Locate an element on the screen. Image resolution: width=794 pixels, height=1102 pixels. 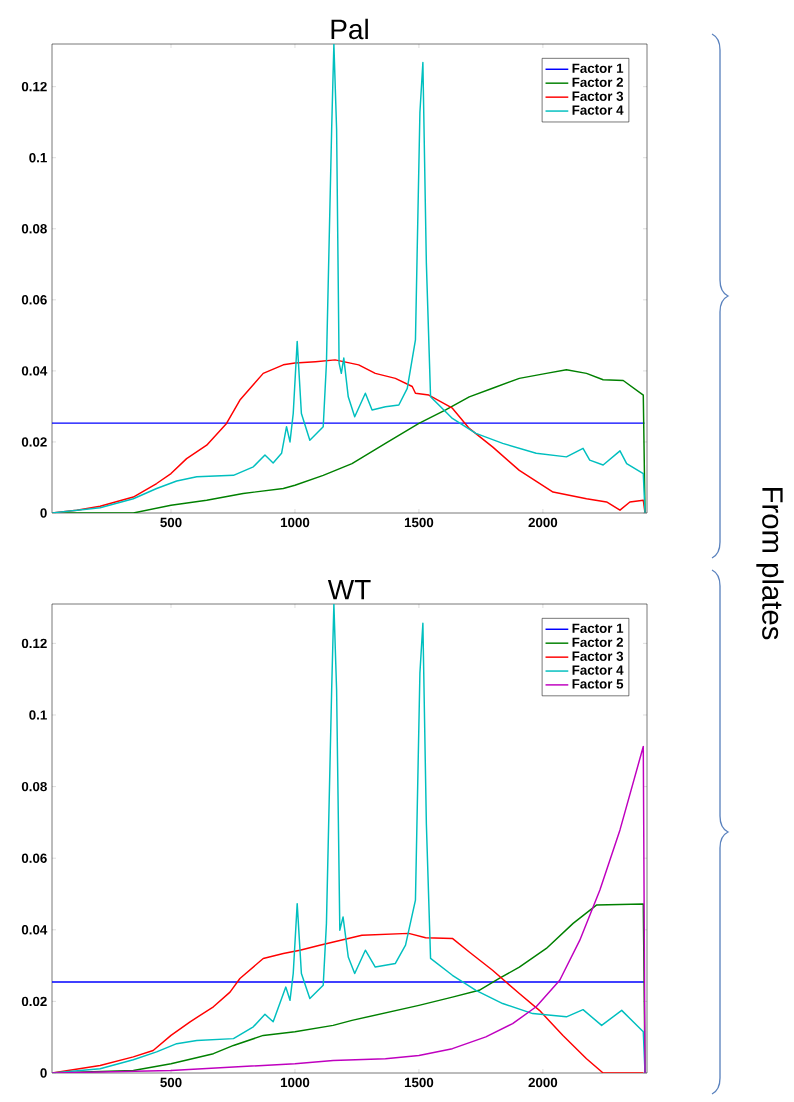
text: From plates is located at coordinates (770, 563).